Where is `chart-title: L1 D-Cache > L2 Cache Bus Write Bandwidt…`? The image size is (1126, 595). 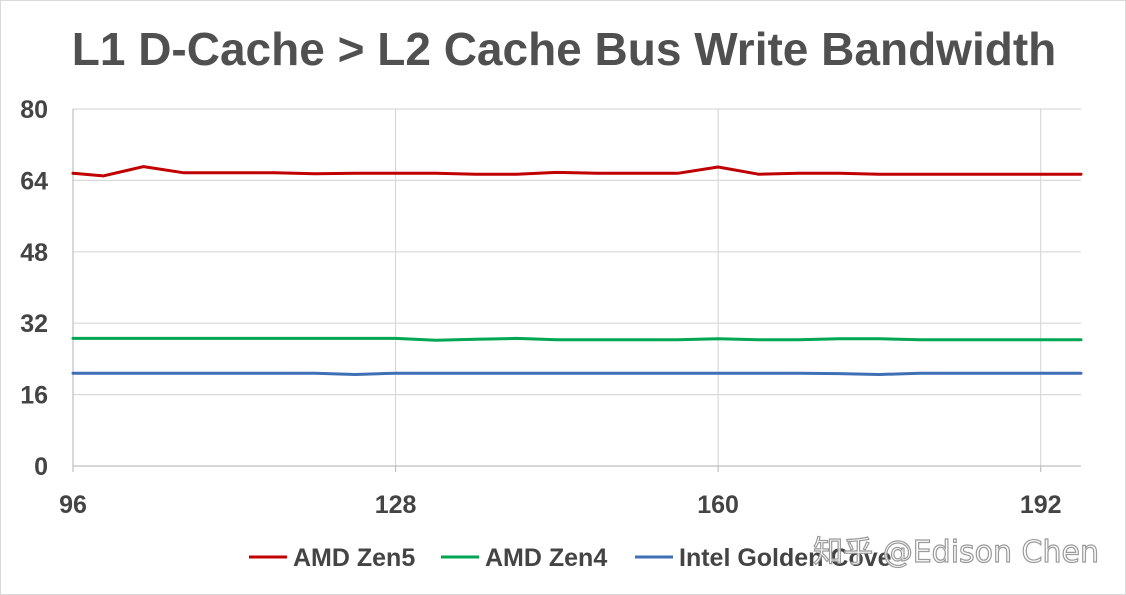 chart-title: L1 D-Cache > L2 Cache Bus Write Bandwidt… is located at coordinates (564, 49).